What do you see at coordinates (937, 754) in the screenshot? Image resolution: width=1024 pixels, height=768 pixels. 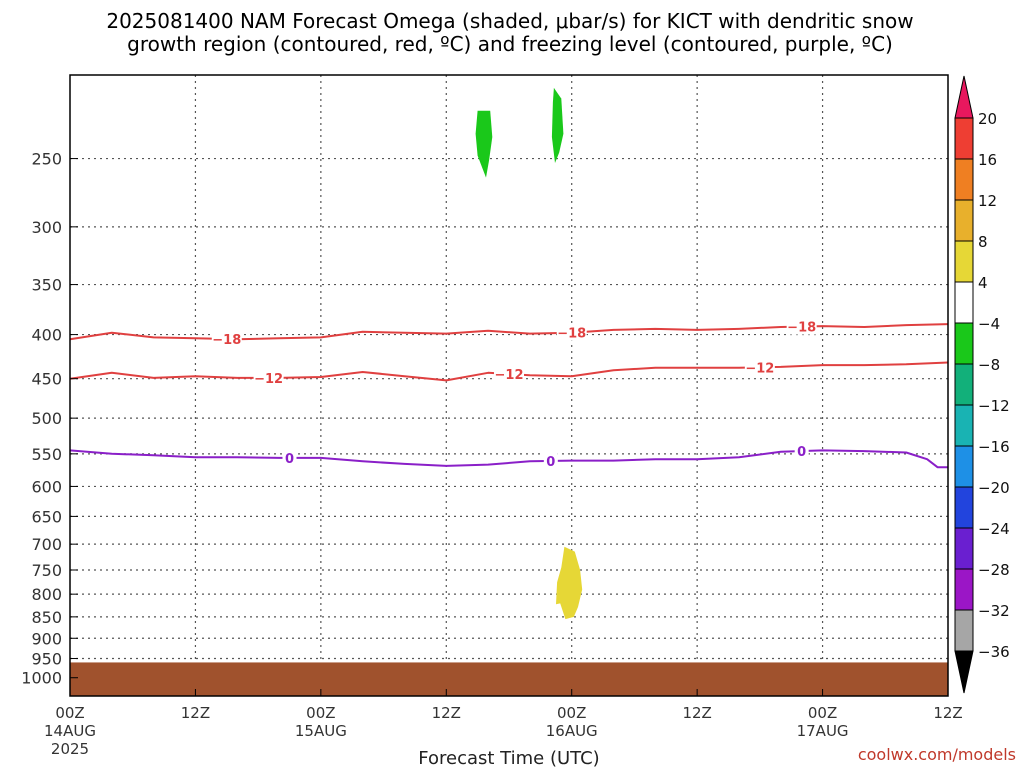 I see `credit-text: coolwx.com/models` at bounding box center [937, 754].